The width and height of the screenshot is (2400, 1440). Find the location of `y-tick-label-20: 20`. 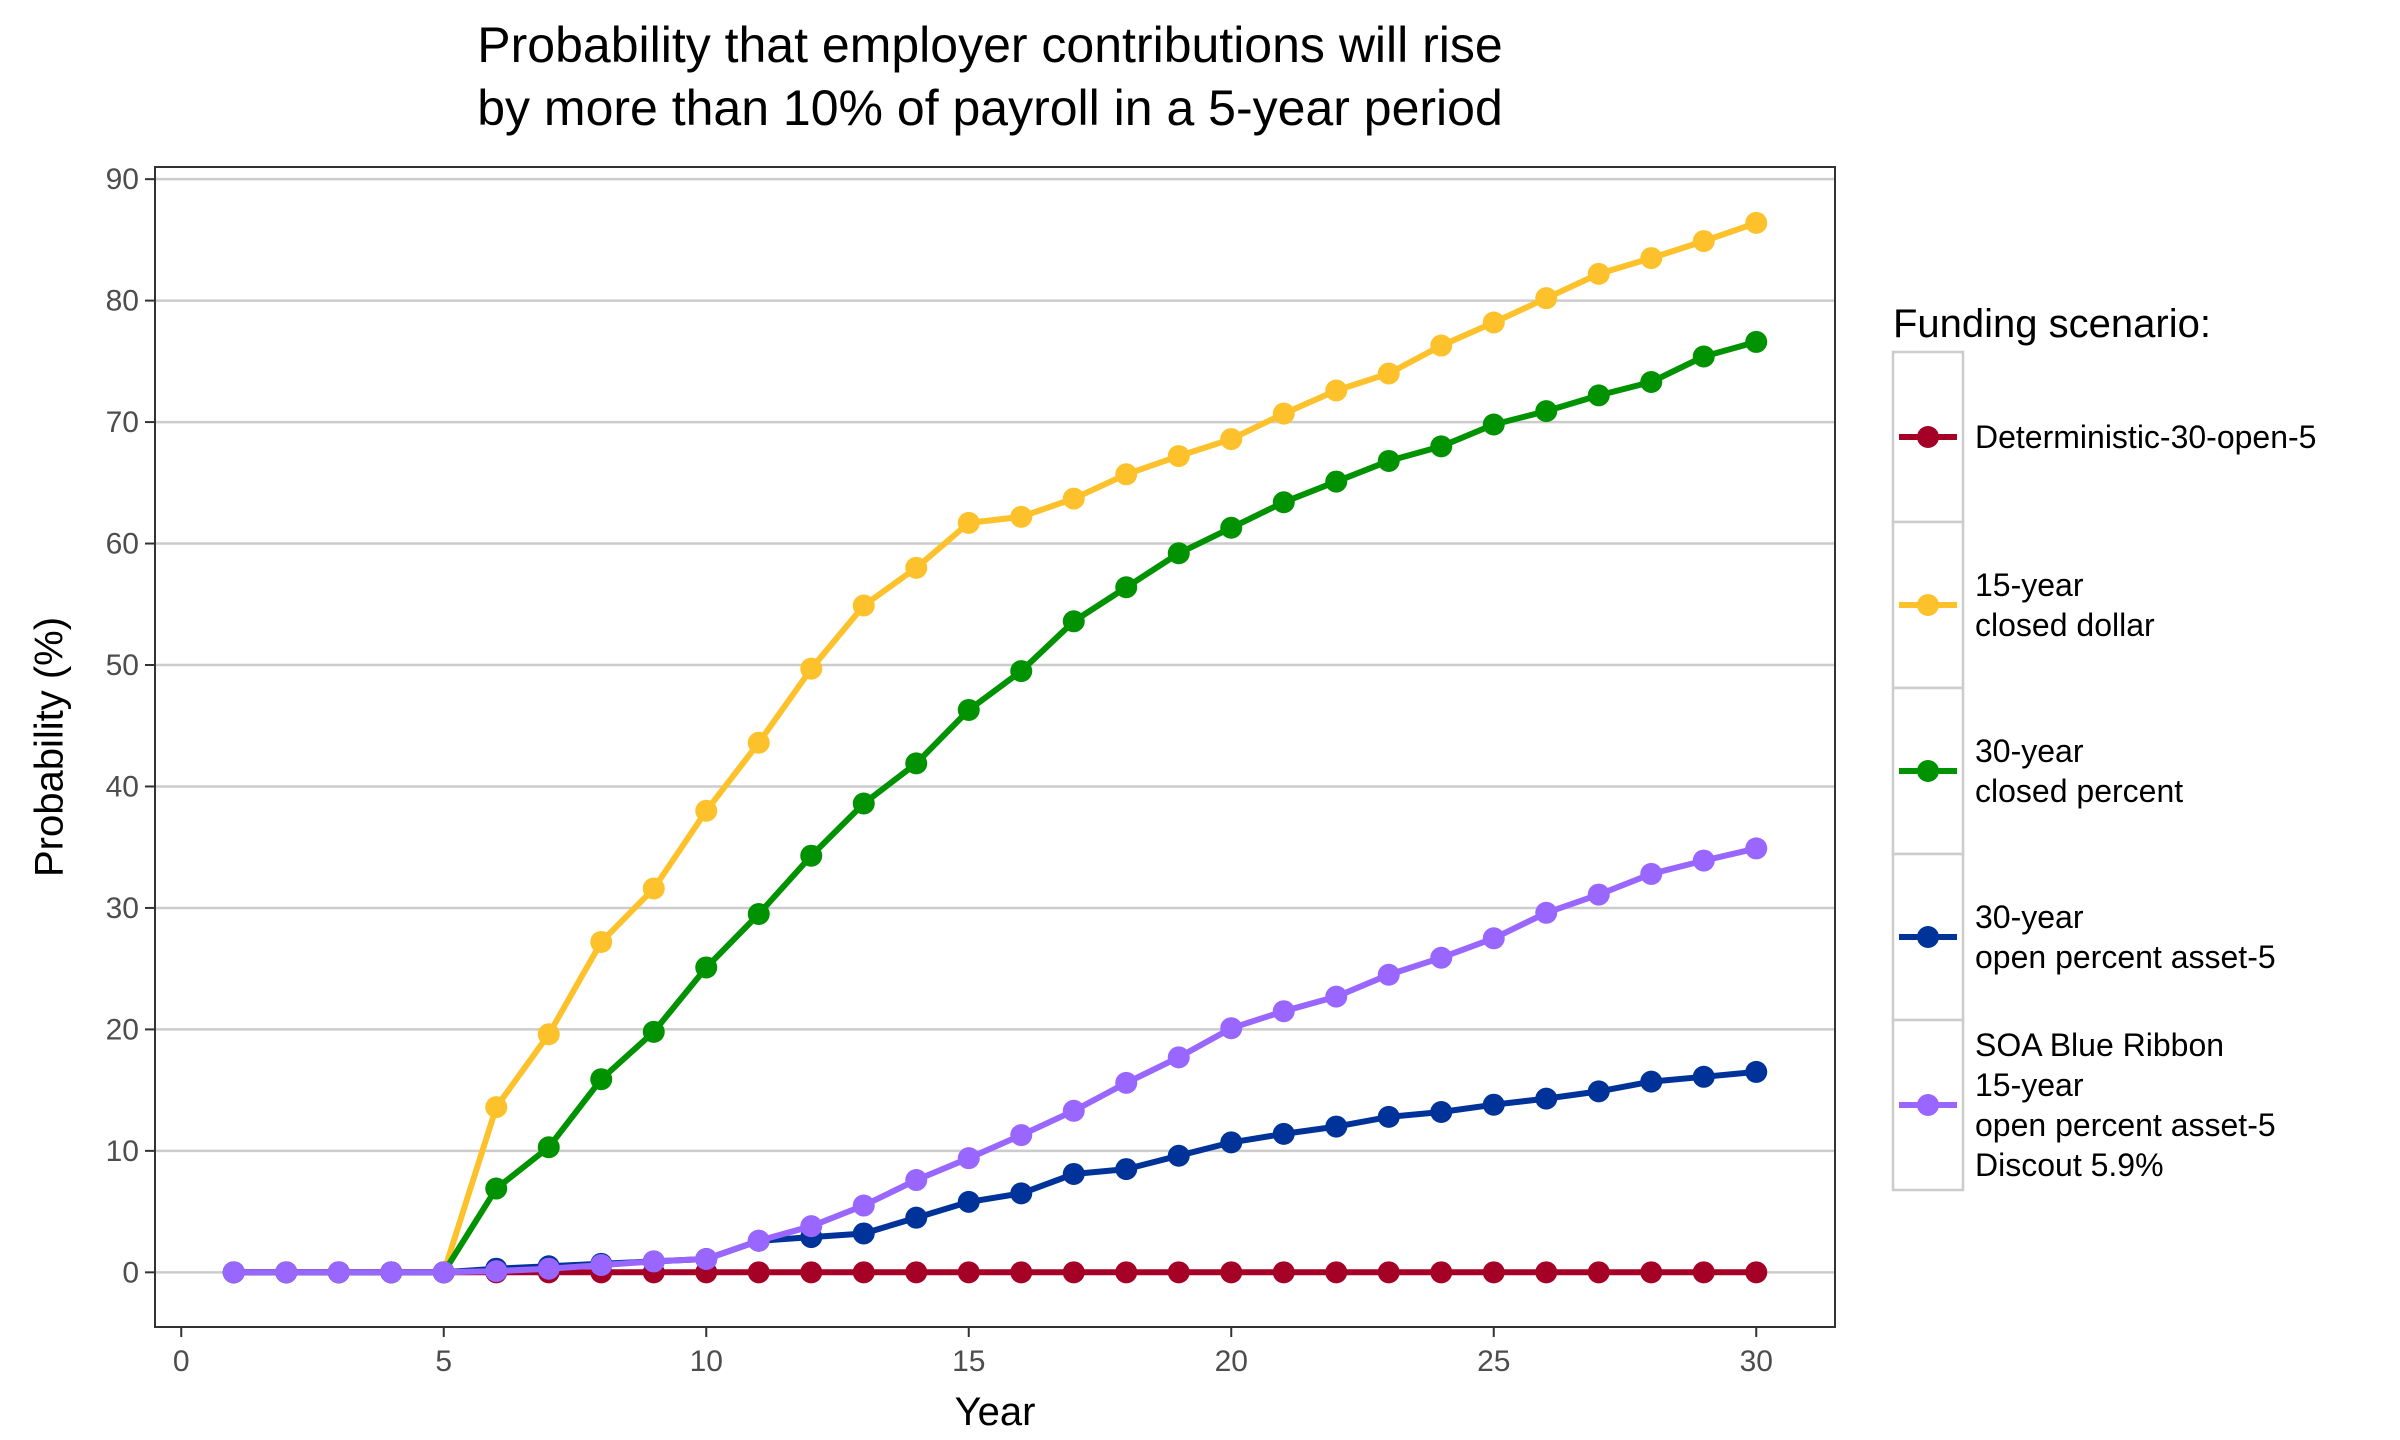

y-tick-label-20: 20 is located at coordinates (122, 1029).